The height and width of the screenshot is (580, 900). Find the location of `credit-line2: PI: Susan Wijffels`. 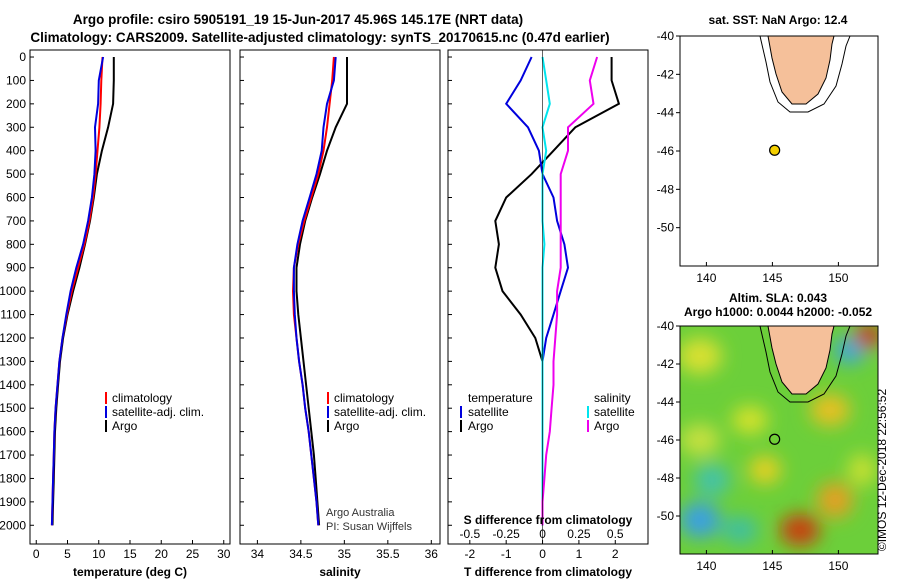

credit-line2: PI: Susan Wijffels is located at coordinates (369, 527).